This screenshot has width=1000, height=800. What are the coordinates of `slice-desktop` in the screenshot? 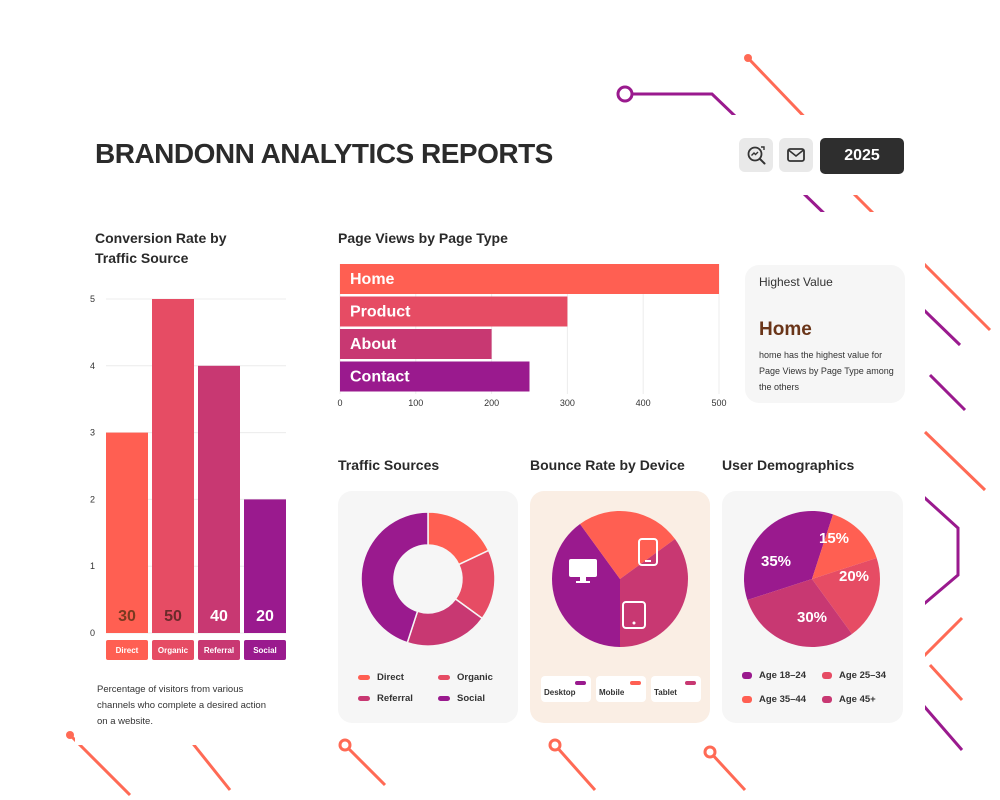 It's located at (586, 585).